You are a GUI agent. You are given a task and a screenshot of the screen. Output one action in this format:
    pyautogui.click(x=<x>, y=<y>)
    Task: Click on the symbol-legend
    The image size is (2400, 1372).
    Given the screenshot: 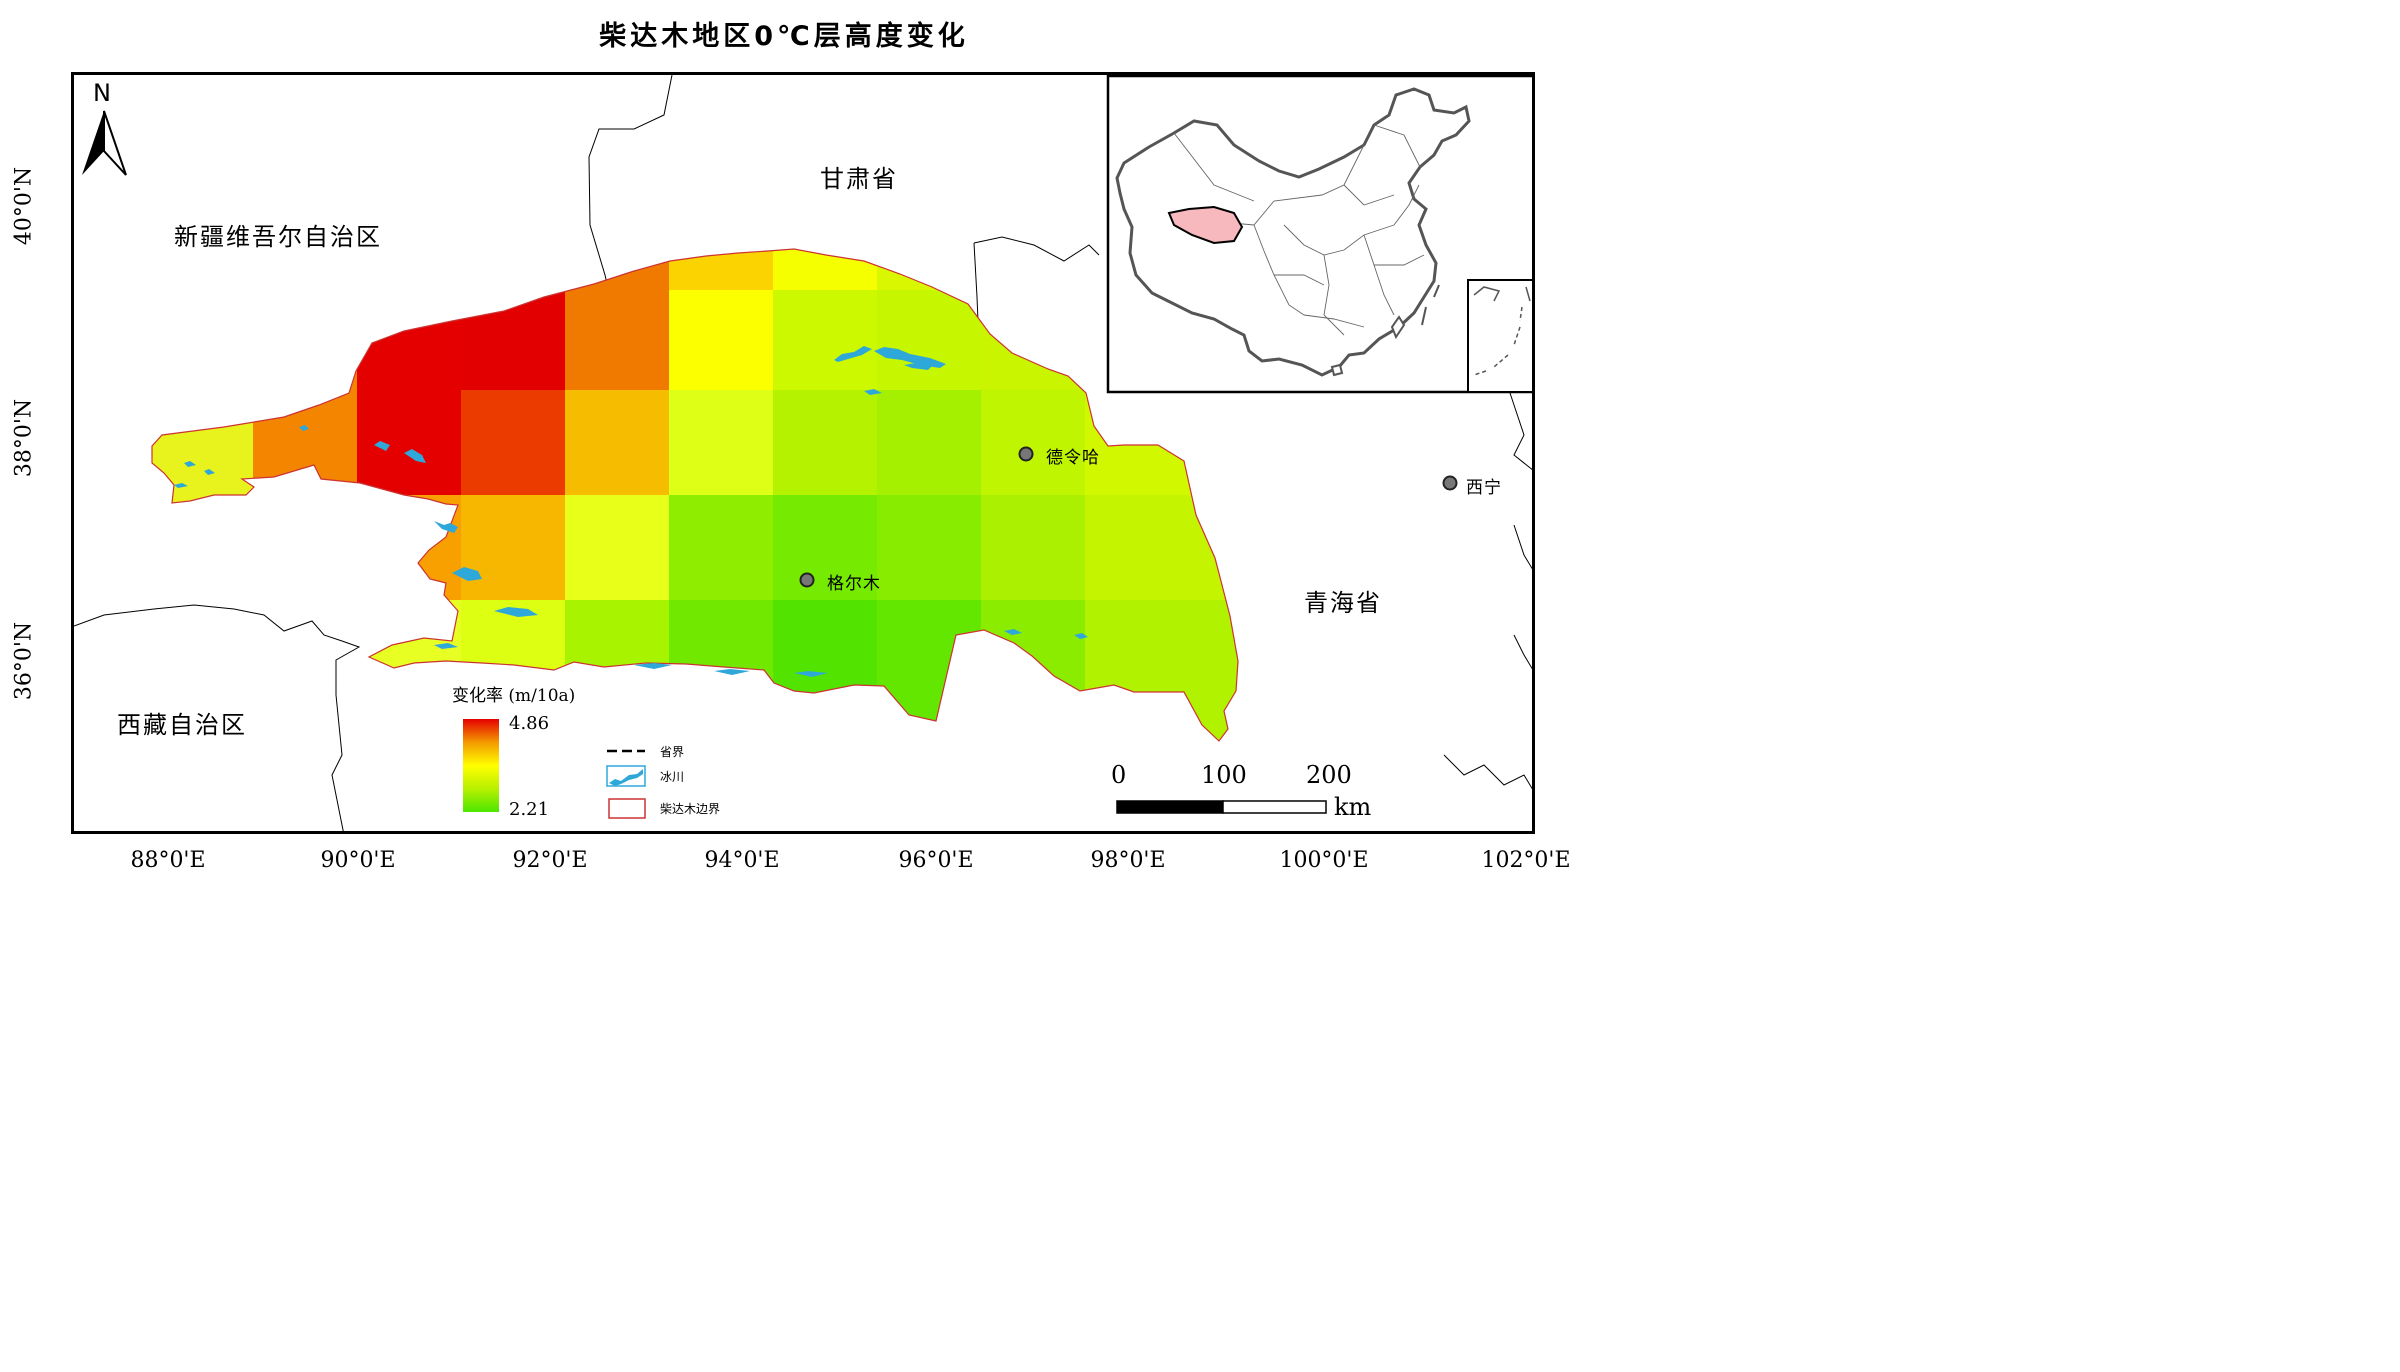 What is the action you would take?
    pyautogui.click(x=626, y=784)
    